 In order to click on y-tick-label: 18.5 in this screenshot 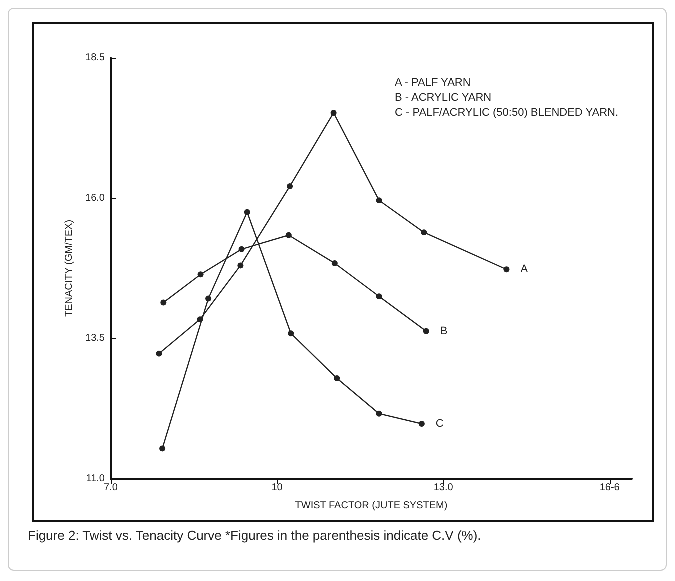, I will do `click(96, 58)`.